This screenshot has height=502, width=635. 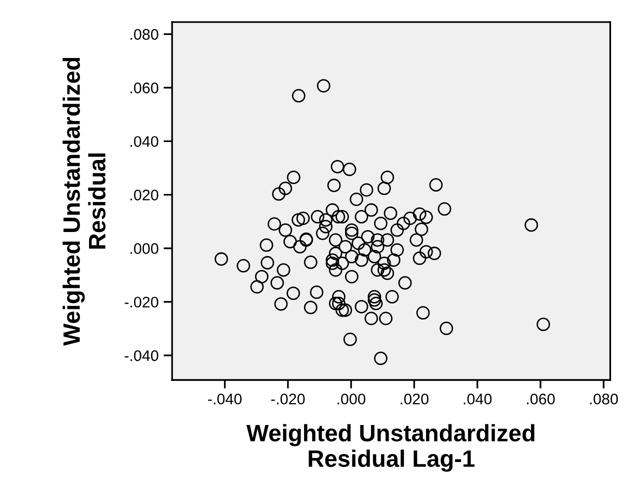 I want to click on x-tick-label: .040, so click(x=478, y=399).